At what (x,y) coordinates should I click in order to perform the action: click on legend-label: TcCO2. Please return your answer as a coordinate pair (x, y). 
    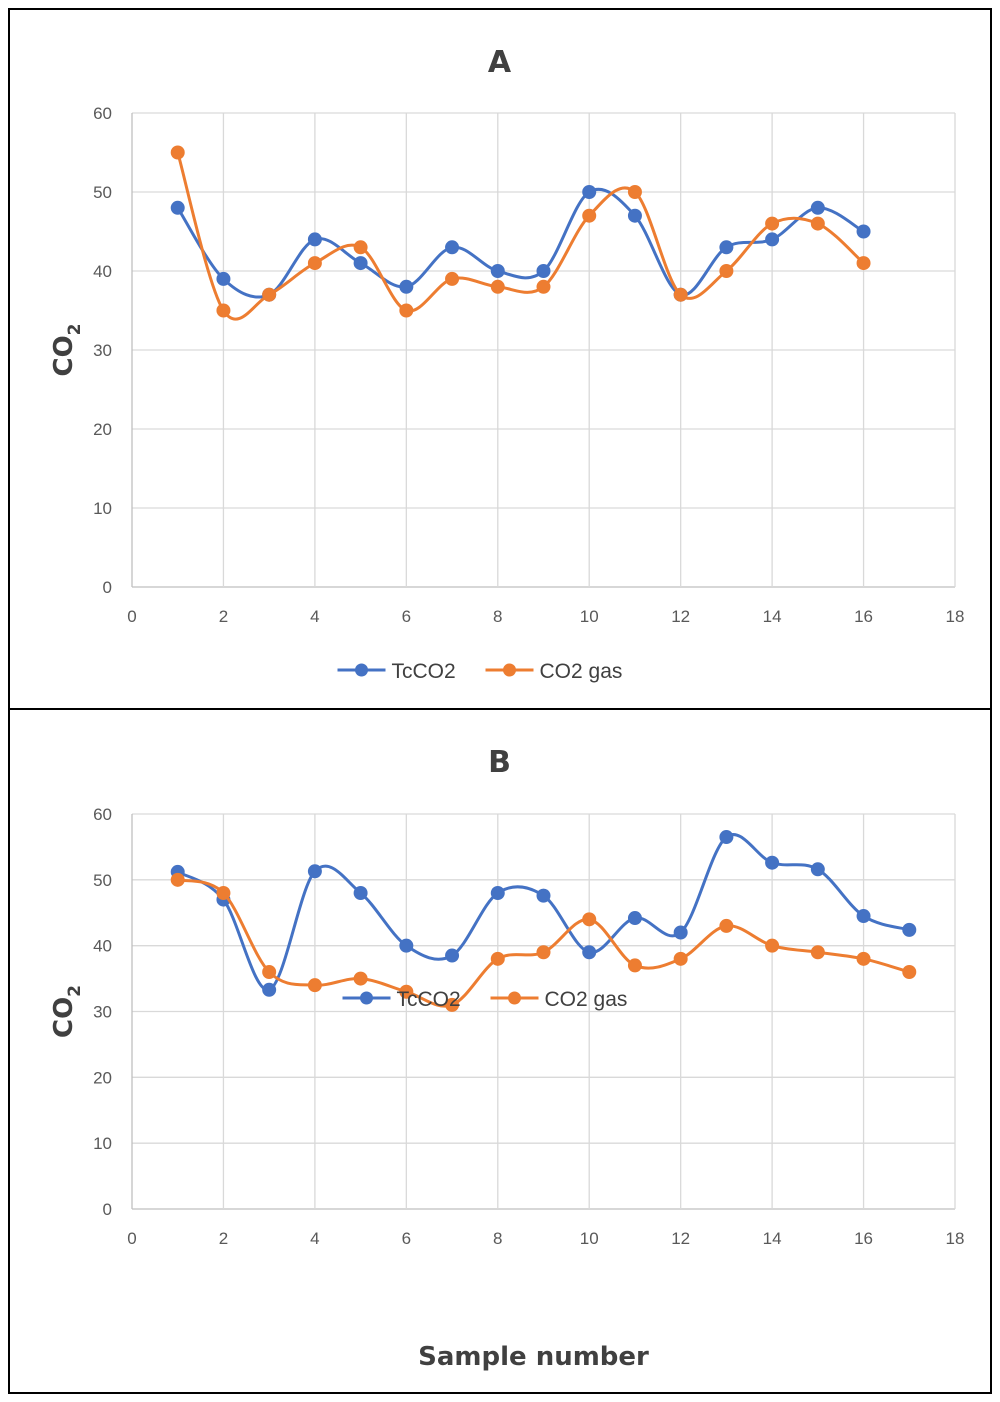
    Looking at the image, I should click on (429, 999).